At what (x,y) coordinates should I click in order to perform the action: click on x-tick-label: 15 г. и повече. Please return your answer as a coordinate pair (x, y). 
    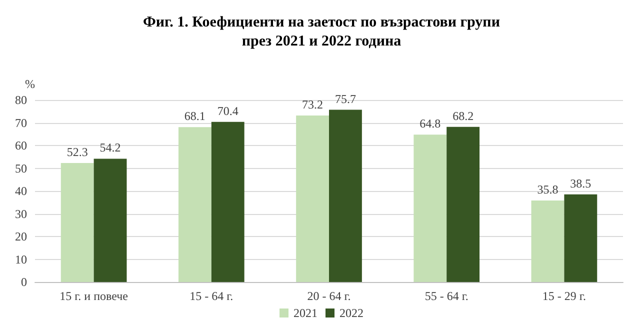
    Looking at the image, I should click on (94, 296).